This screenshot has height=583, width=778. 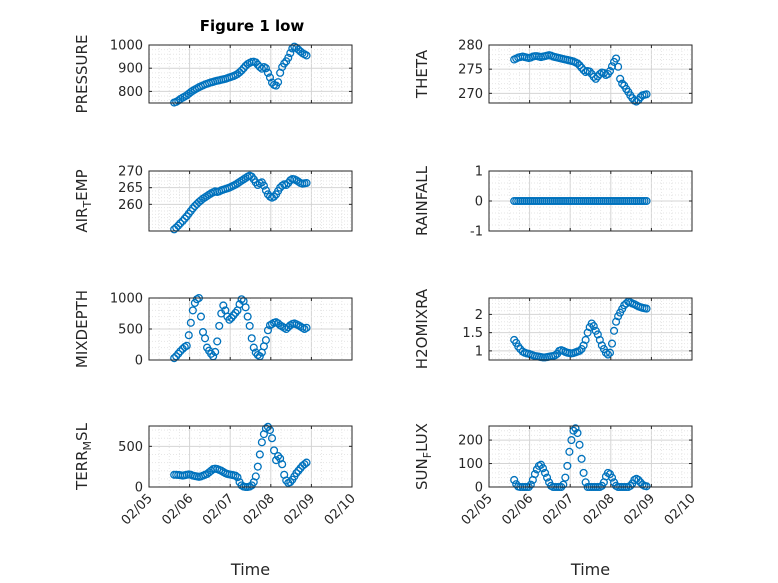 What do you see at coordinates (126, 46) in the screenshot?
I see `y-tick-label: 1000` at bounding box center [126, 46].